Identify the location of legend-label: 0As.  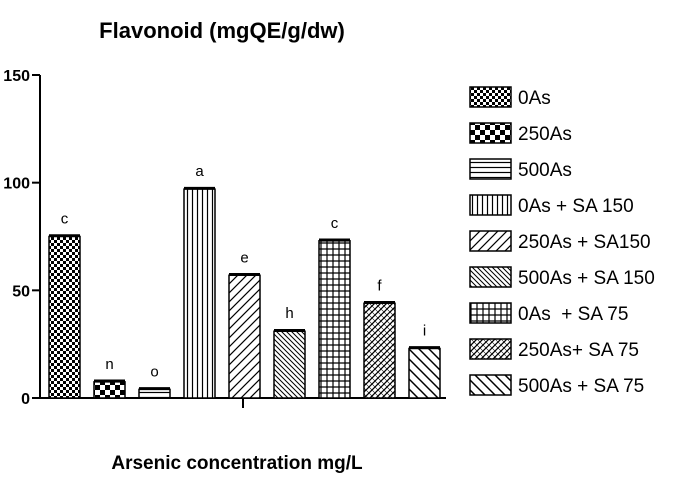
(534, 98).